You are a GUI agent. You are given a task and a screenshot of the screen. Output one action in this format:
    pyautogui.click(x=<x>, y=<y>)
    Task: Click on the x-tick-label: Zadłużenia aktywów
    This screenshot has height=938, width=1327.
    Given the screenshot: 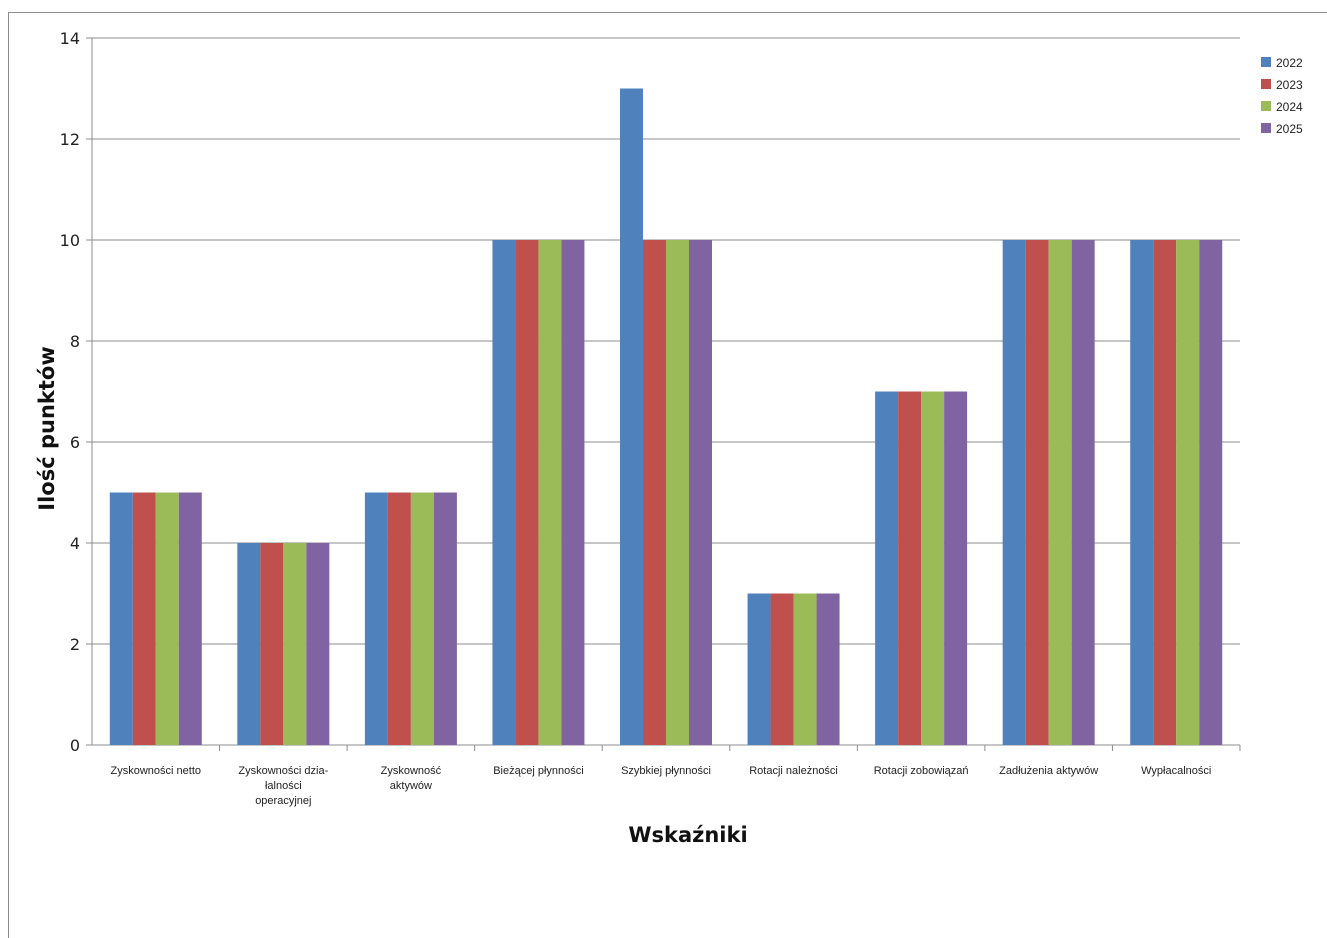 What is the action you would take?
    pyautogui.click(x=1048, y=771)
    